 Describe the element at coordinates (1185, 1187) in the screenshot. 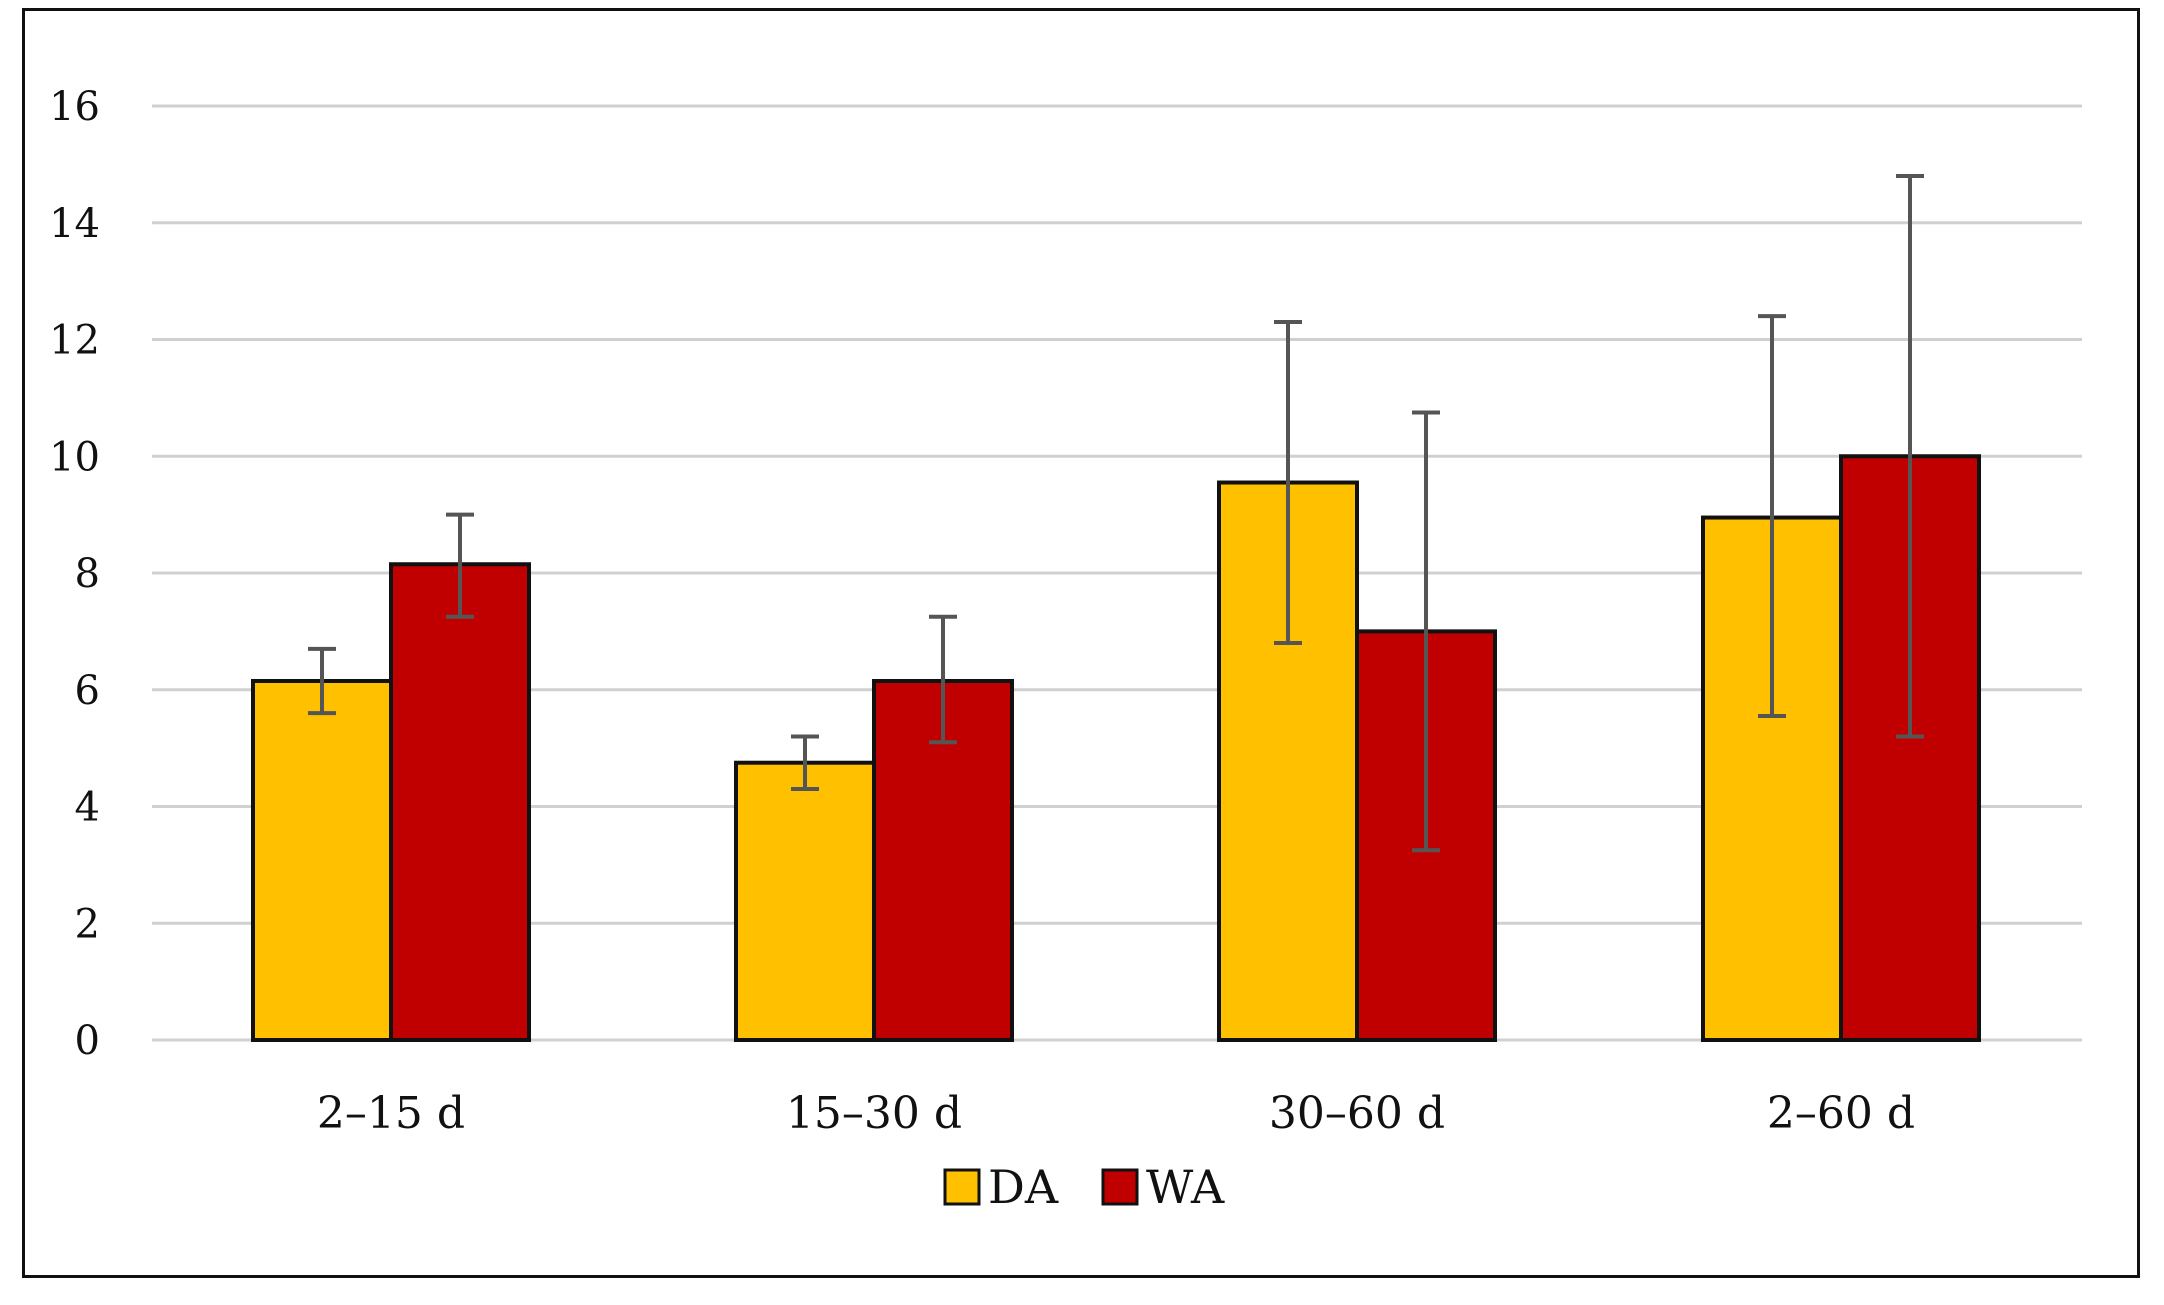

I see `legend-label-wa: WA` at that location.